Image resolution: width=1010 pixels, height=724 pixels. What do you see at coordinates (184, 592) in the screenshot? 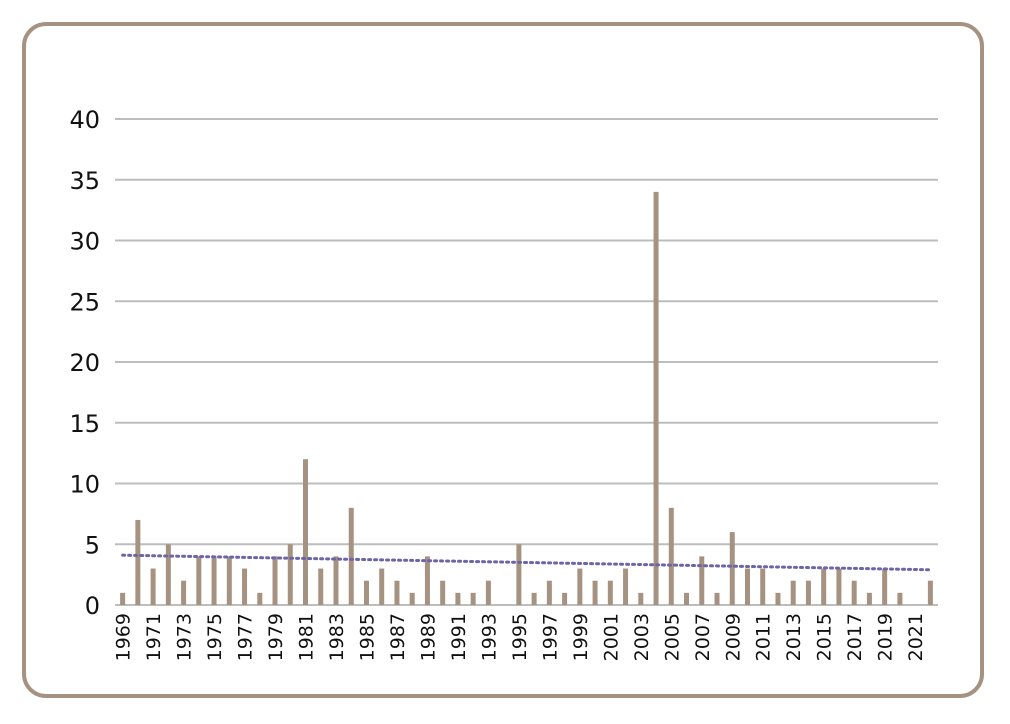
I see `bar-1973` at bounding box center [184, 592].